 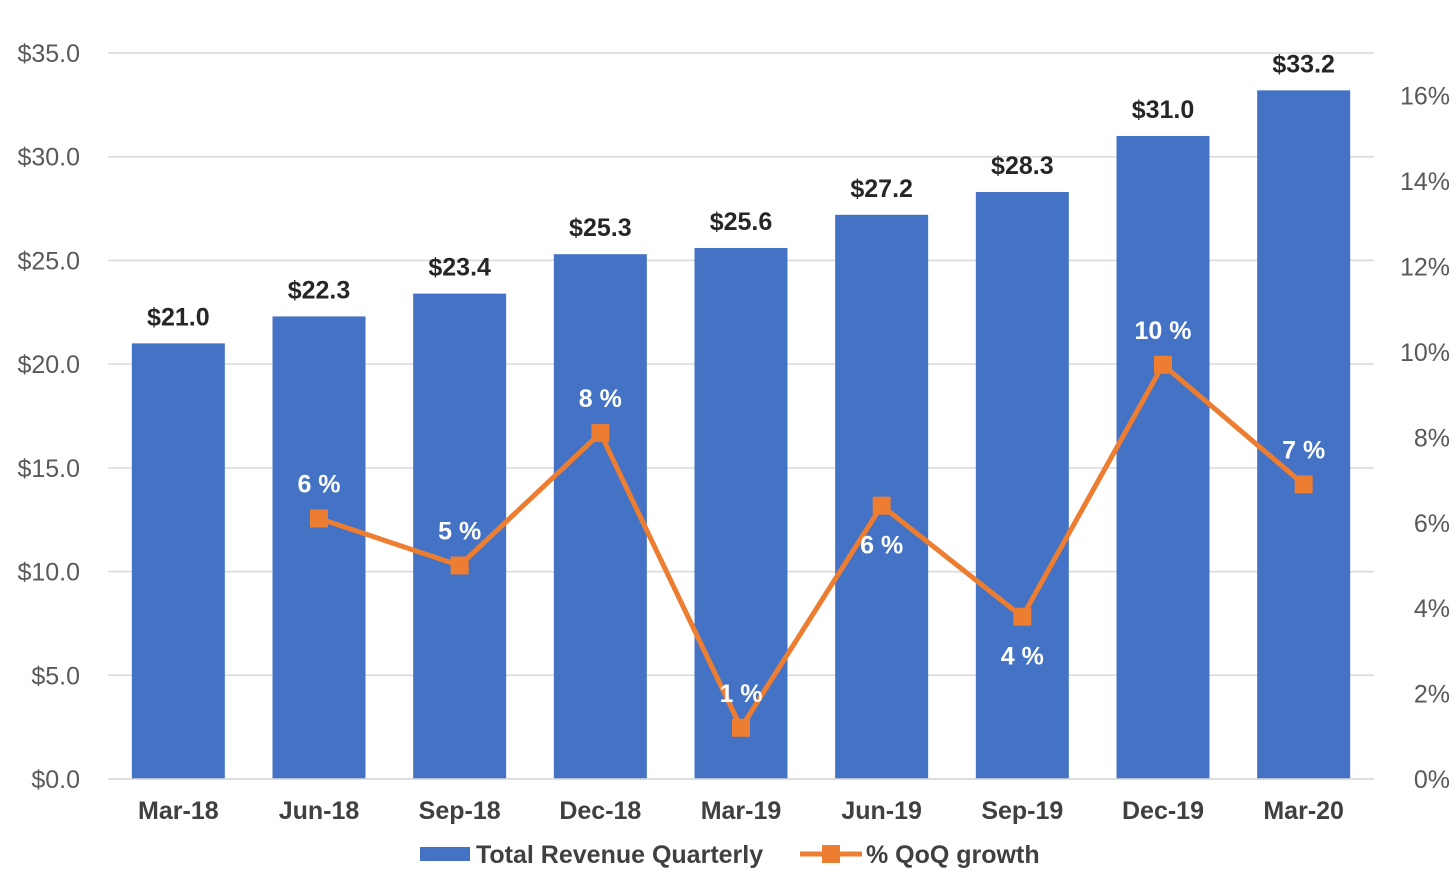 What do you see at coordinates (600, 811) in the screenshot?
I see `x-tick-label: Dec-18` at bounding box center [600, 811].